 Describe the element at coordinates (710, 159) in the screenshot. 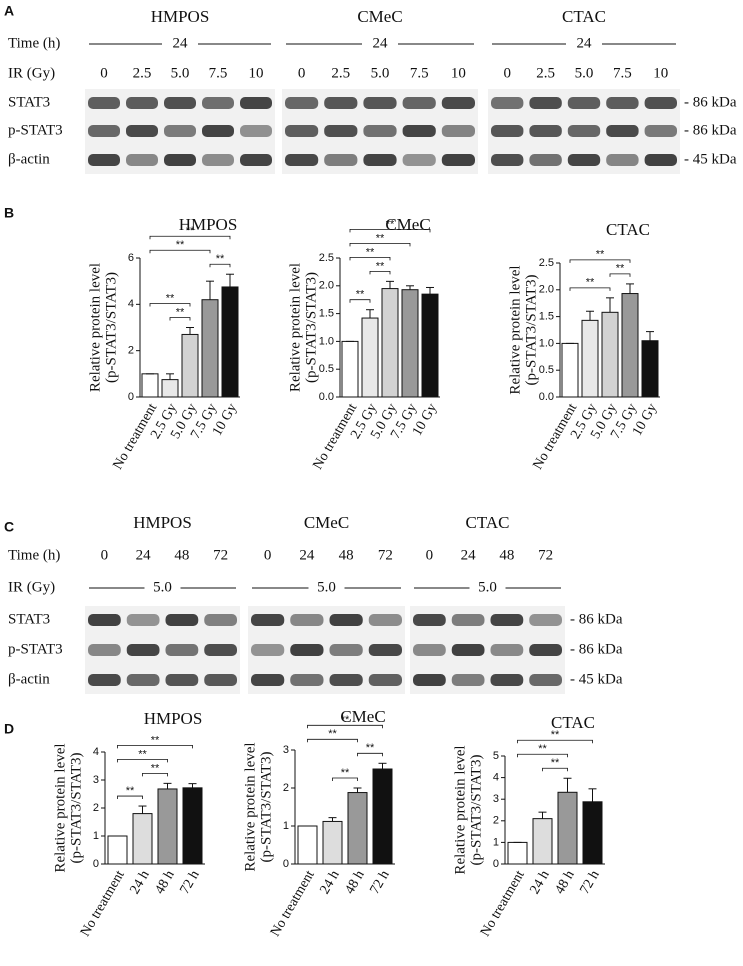

I see `size-label: - 45 kDa` at that location.